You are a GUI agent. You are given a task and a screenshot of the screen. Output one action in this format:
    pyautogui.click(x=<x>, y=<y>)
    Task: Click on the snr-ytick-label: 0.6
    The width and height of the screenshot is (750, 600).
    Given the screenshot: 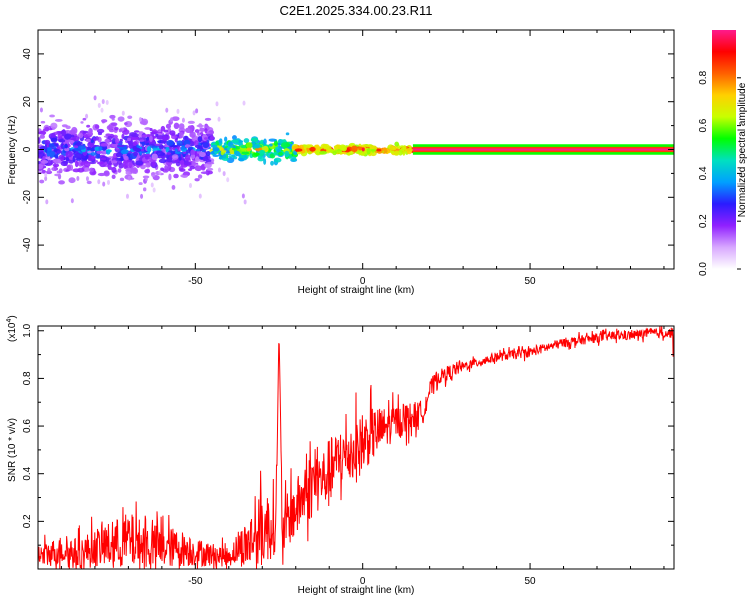 What is the action you would take?
    pyautogui.click(x=27, y=426)
    